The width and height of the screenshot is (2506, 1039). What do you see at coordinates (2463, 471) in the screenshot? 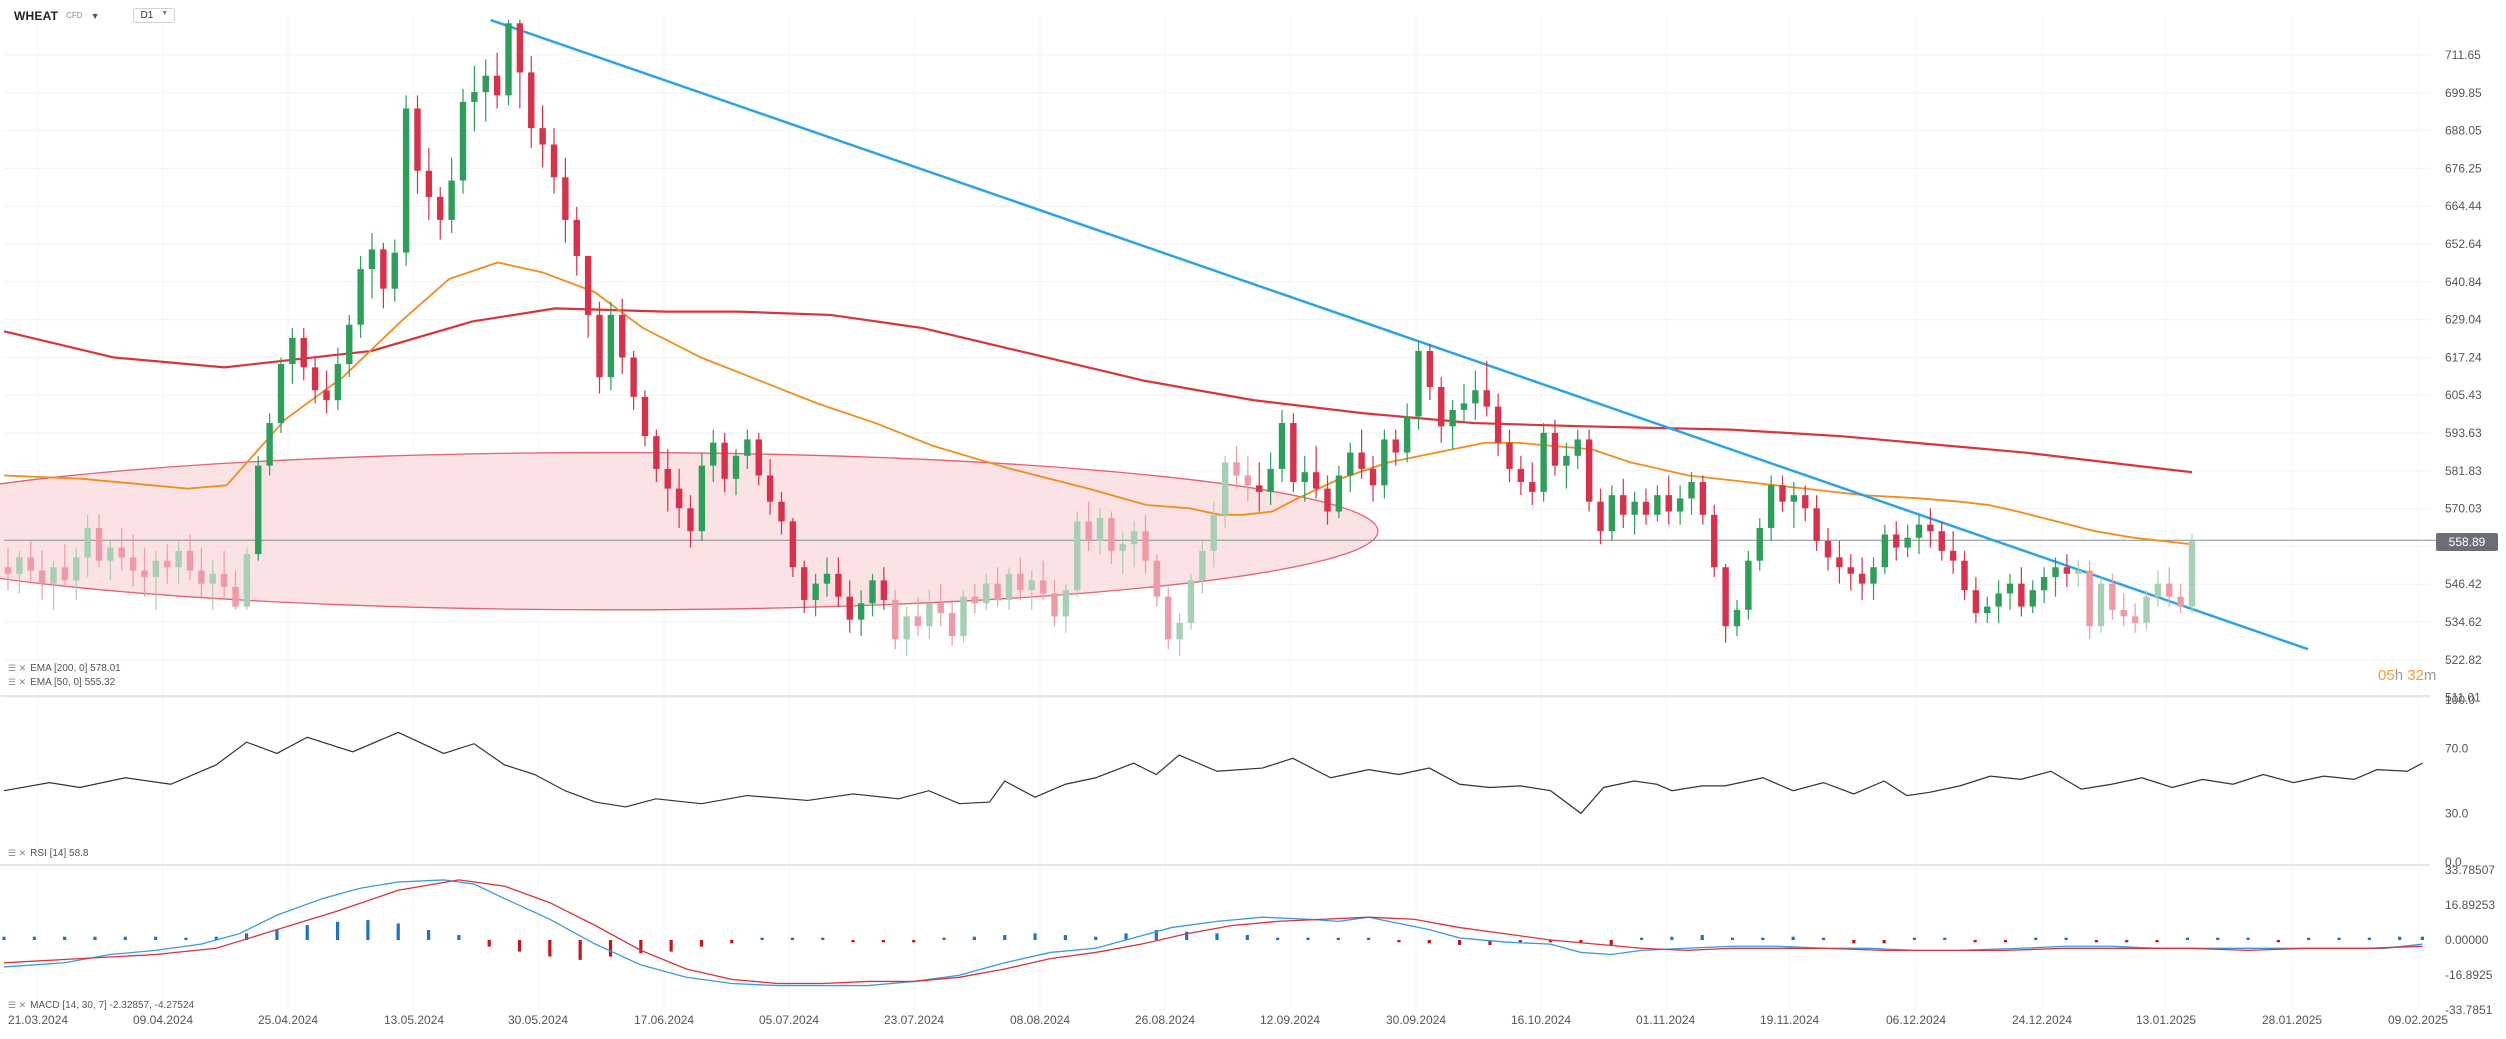
I see `price-tick-label: 581.83` at bounding box center [2463, 471].